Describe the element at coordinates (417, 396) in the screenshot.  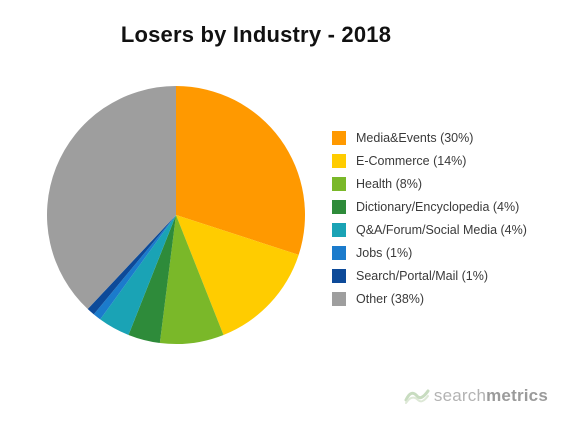
I see `searchmetrics-logo-icon` at that location.